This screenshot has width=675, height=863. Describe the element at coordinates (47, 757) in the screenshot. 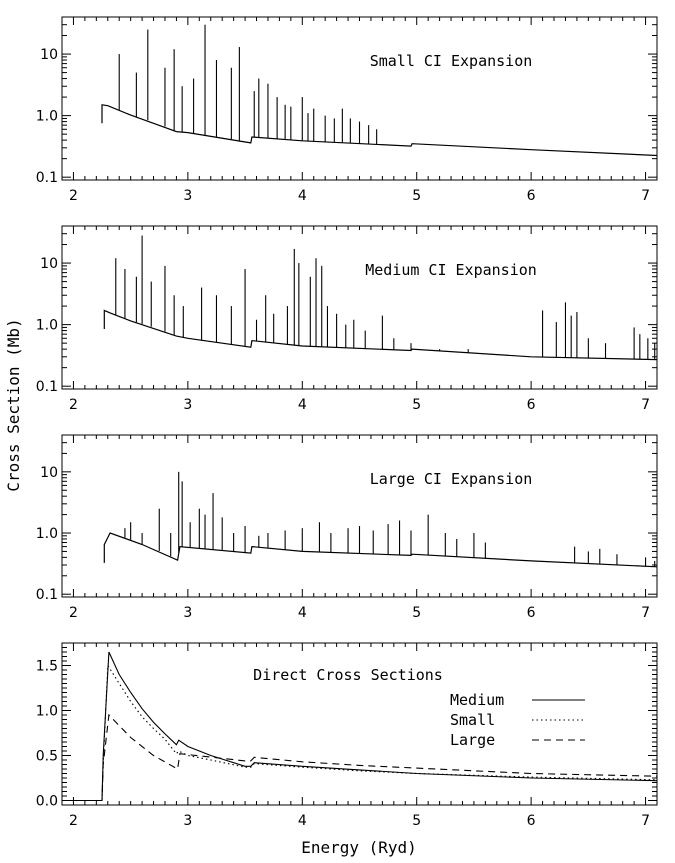

I see `y-tick-label: 0.5` at that location.